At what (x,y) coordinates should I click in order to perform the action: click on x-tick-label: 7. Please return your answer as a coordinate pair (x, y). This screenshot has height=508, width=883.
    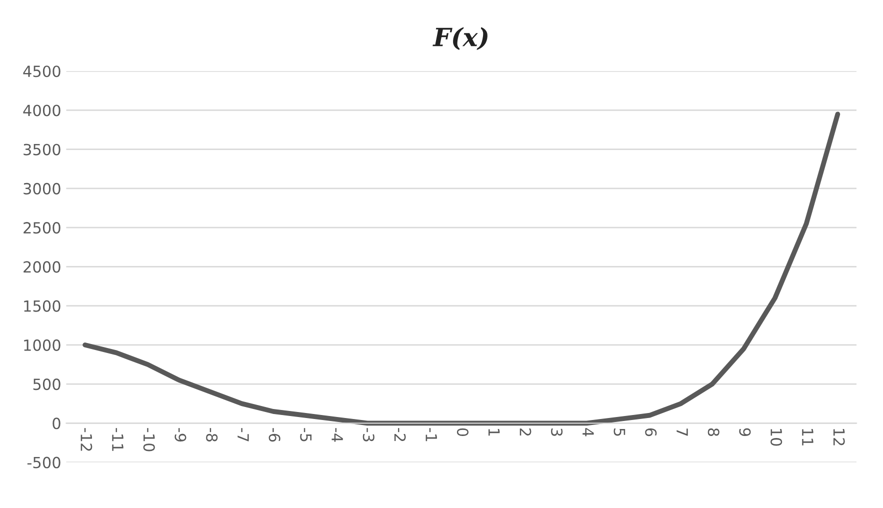
    Looking at the image, I should click on (682, 432).